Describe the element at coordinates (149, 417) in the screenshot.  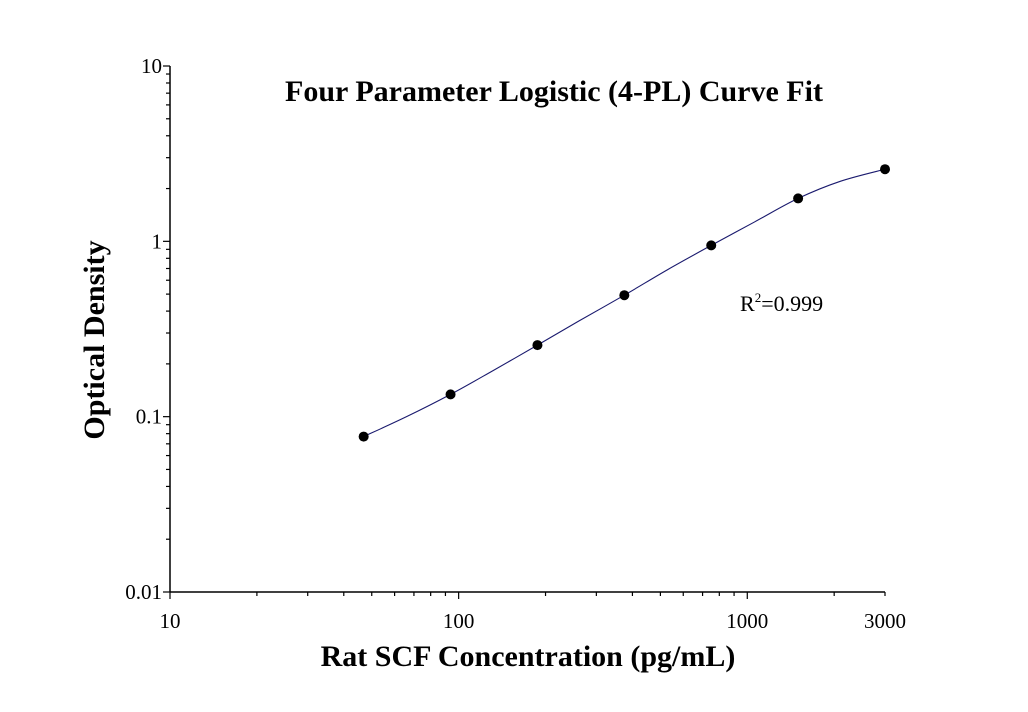
I see `y-tick-label: 0.1` at that location.